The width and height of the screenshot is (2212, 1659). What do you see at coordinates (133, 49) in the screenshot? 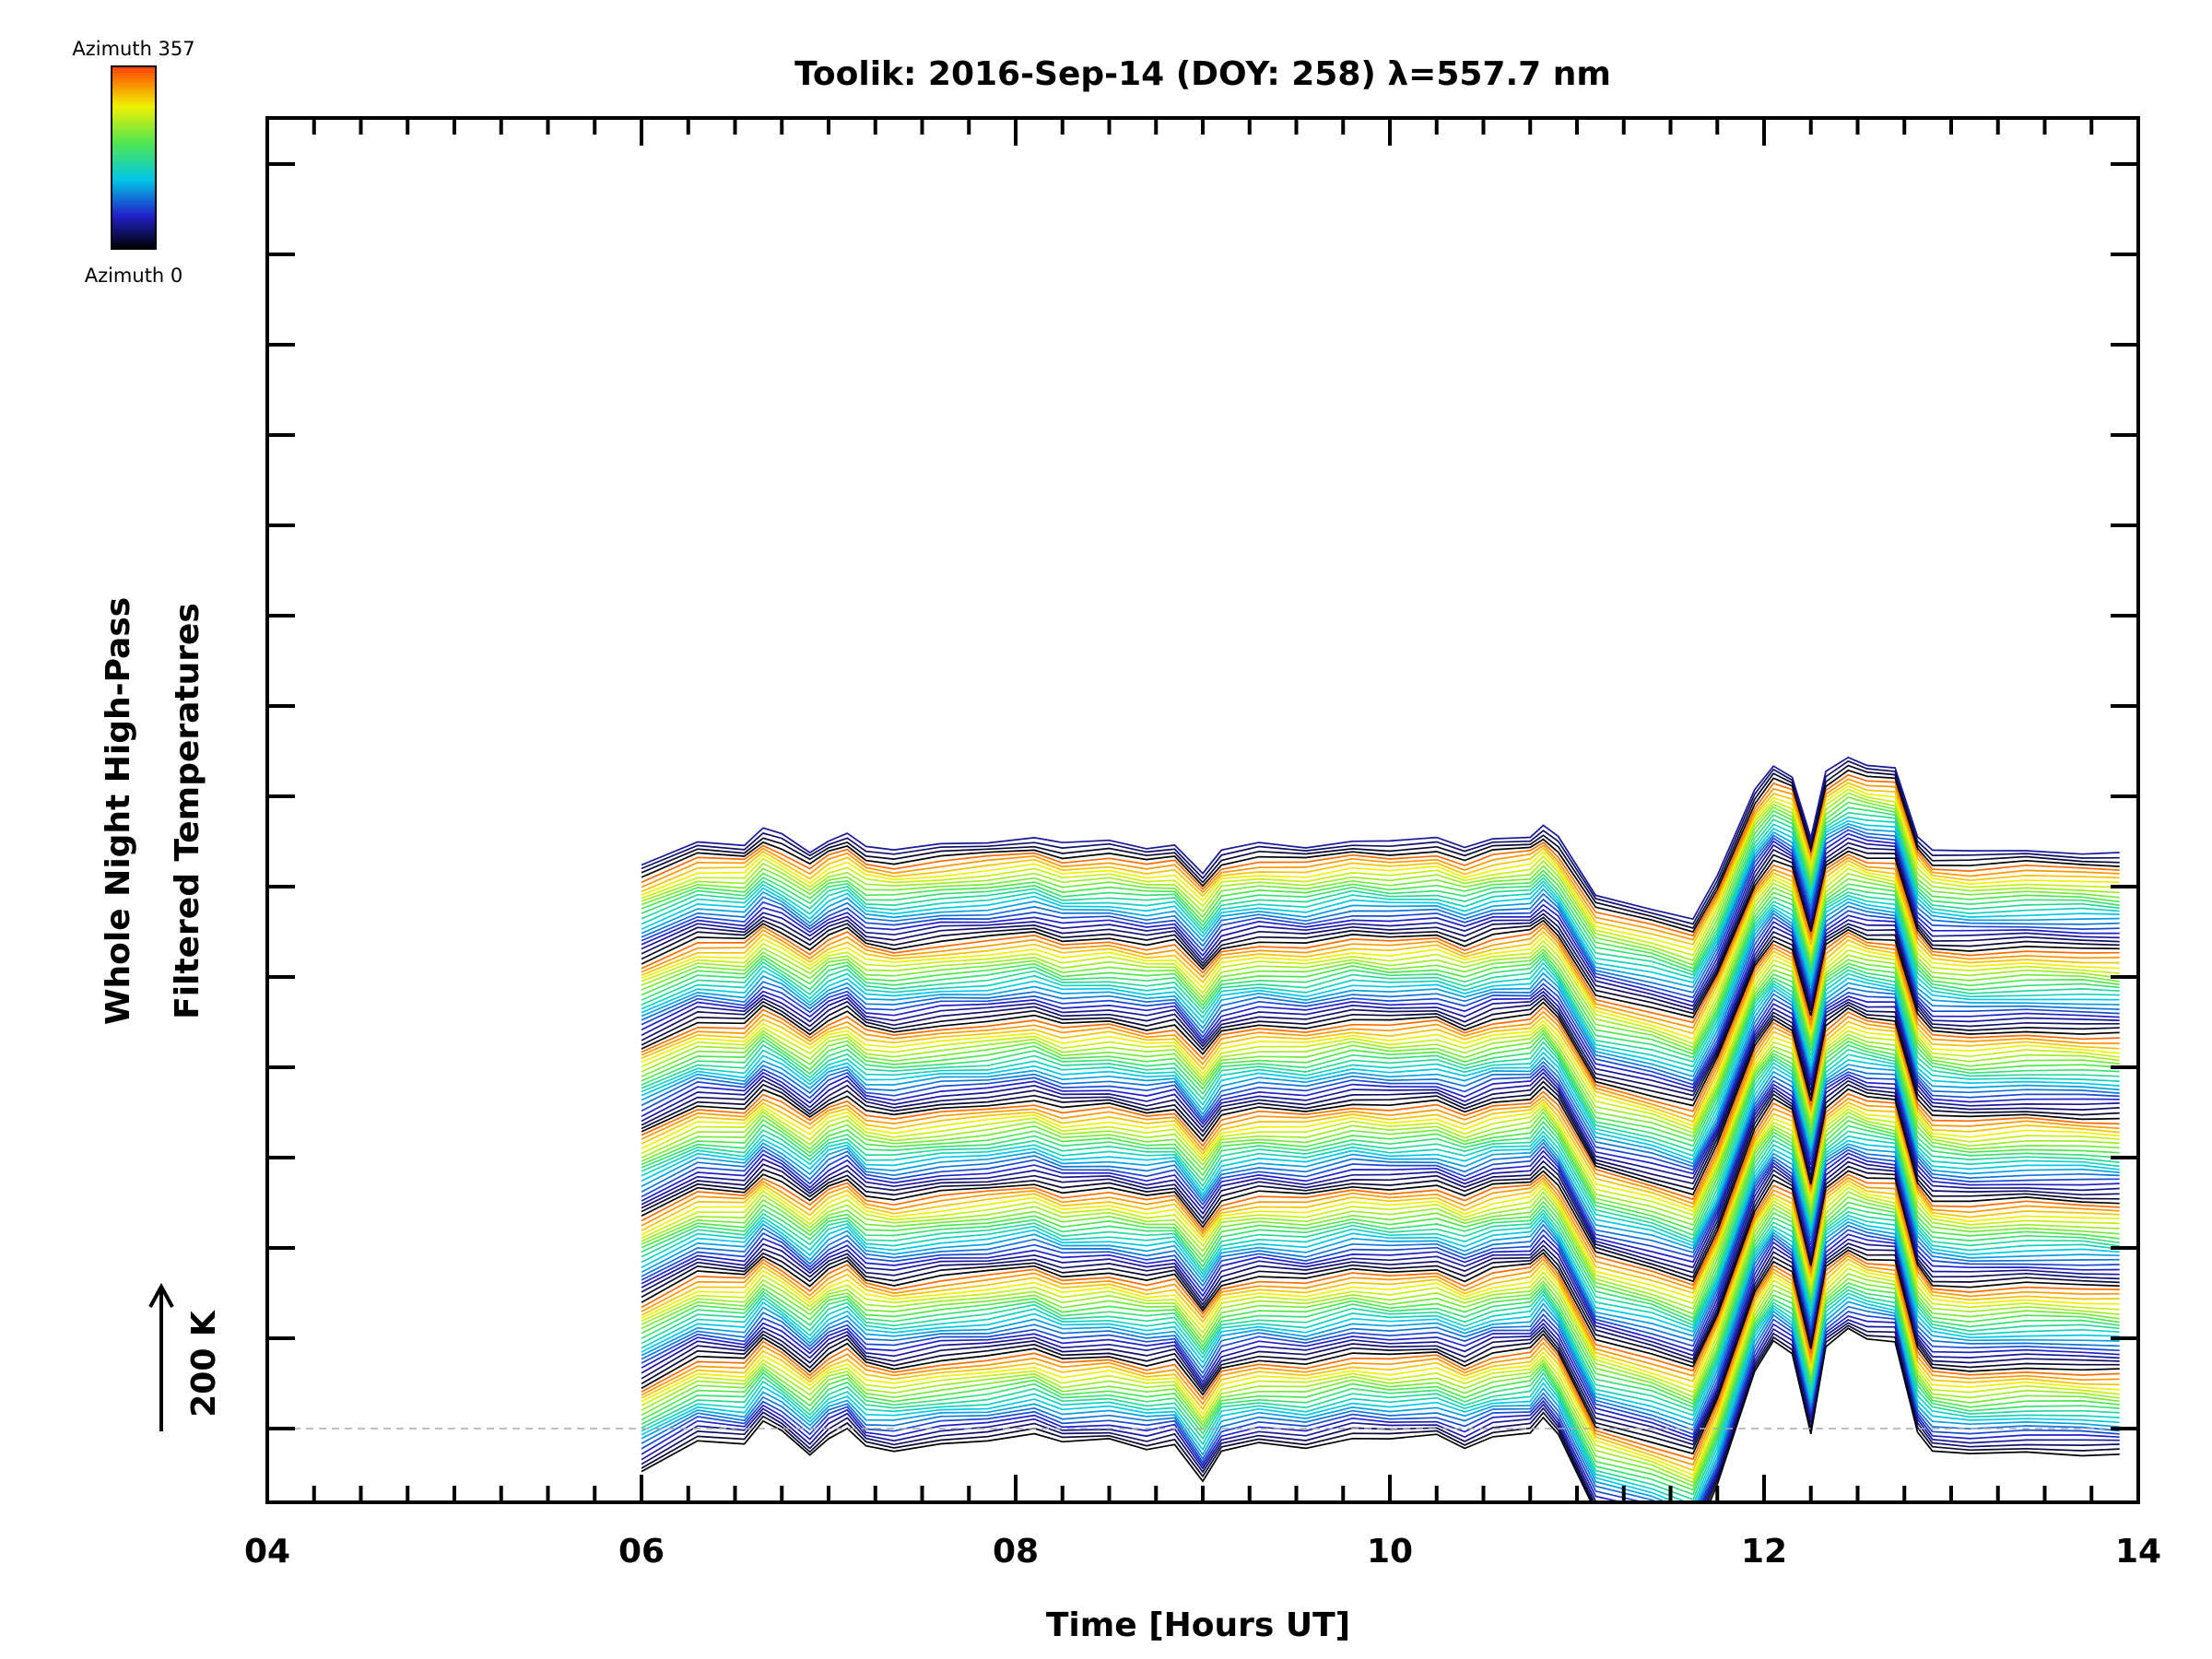
I see `colorbar-label-top: Azimuth 357` at bounding box center [133, 49].